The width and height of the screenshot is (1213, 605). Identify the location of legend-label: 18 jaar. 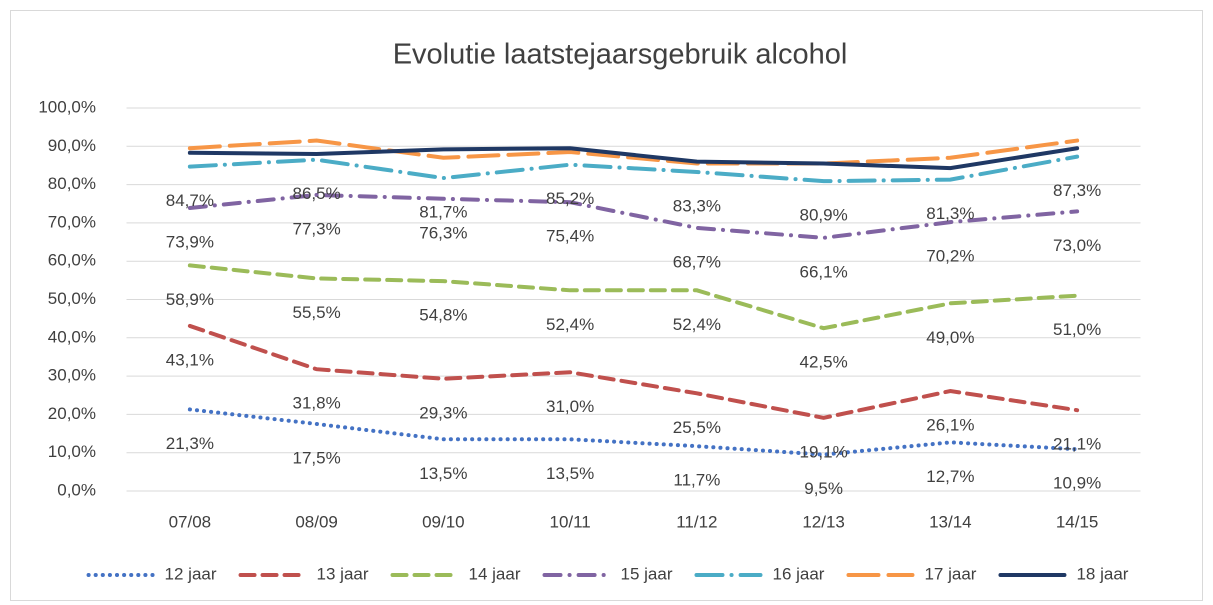
(1102, 573).